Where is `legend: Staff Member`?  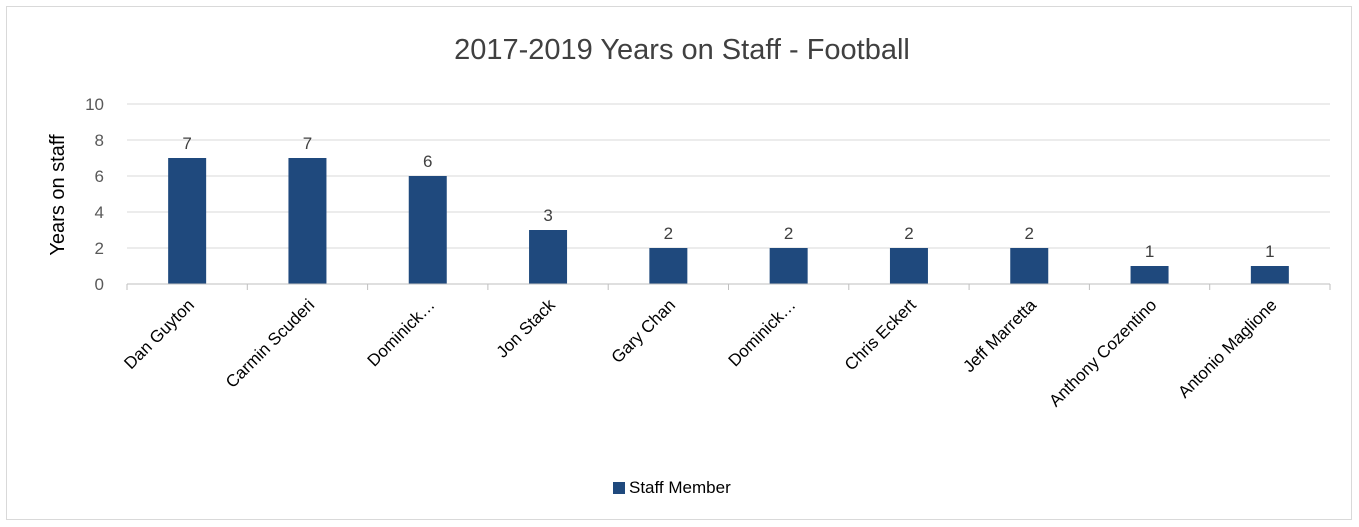 legend: Staff Member is located at coordinates (672, 487).